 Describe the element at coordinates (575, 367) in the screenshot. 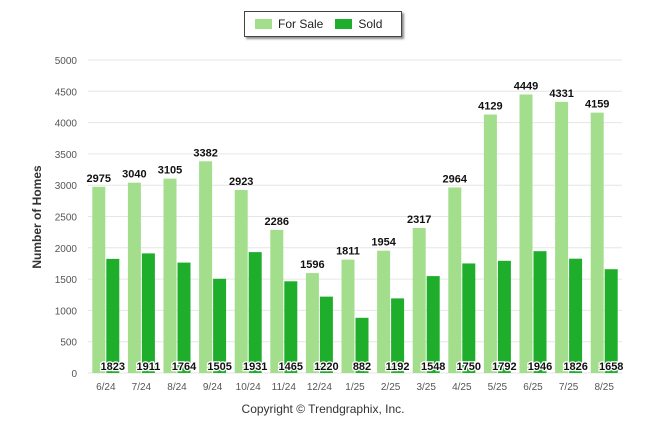

I see `data-label-sold: 1826` at that location.